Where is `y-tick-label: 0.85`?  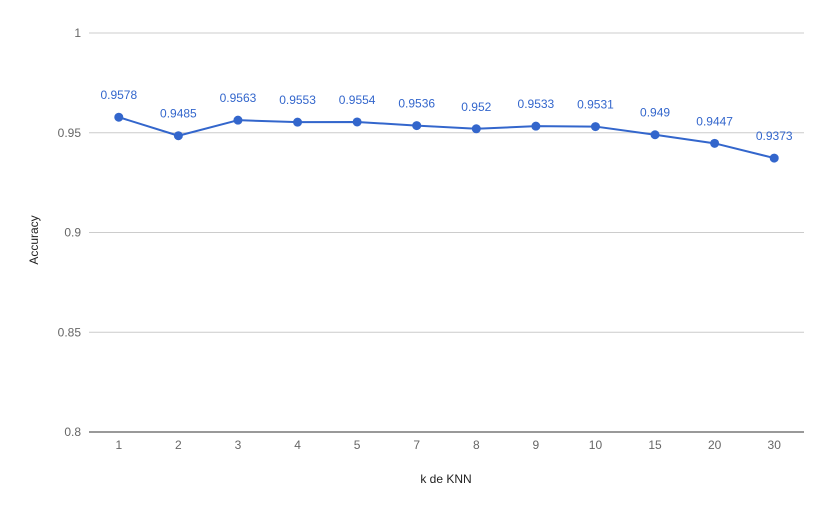
y-tick-label: 0.85 is located at coordinates (70, 332).